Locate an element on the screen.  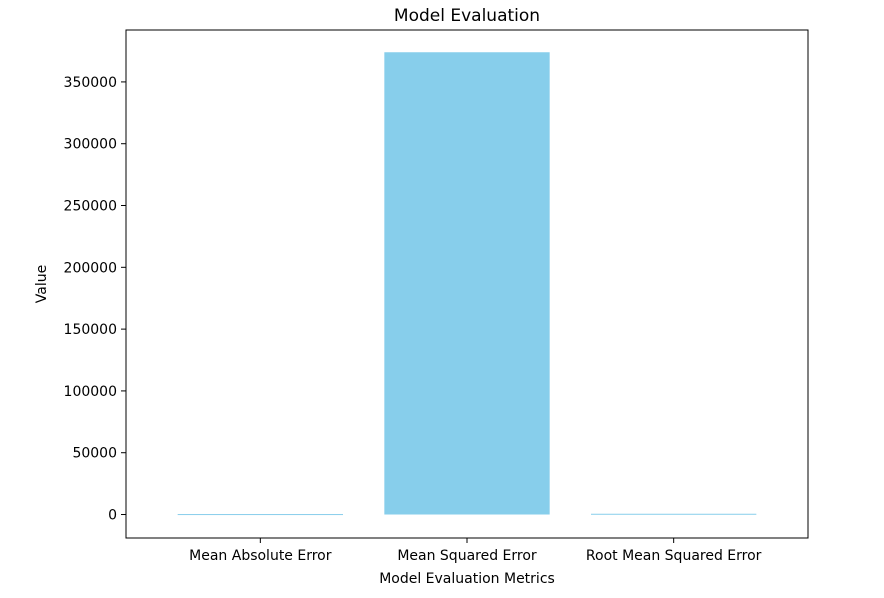
chart-title: Model Evaluation is located at coordinates (467, 16).